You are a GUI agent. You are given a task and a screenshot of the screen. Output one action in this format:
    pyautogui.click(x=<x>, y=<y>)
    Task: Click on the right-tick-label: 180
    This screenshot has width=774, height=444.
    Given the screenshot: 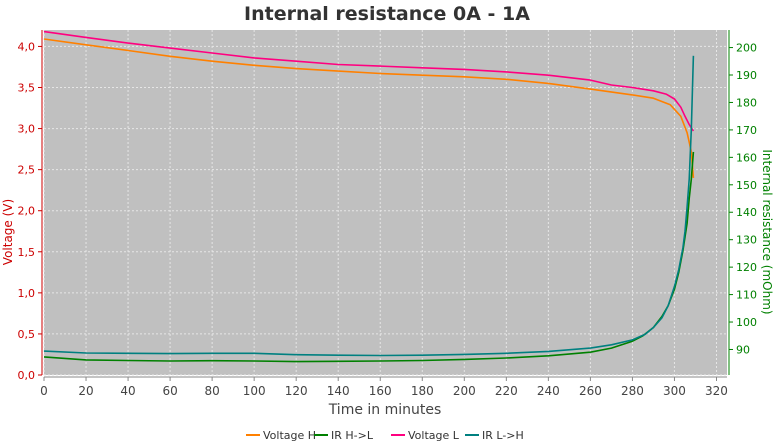 What is the action you would take?
    pyautogui.click(x=746, y=102)
    